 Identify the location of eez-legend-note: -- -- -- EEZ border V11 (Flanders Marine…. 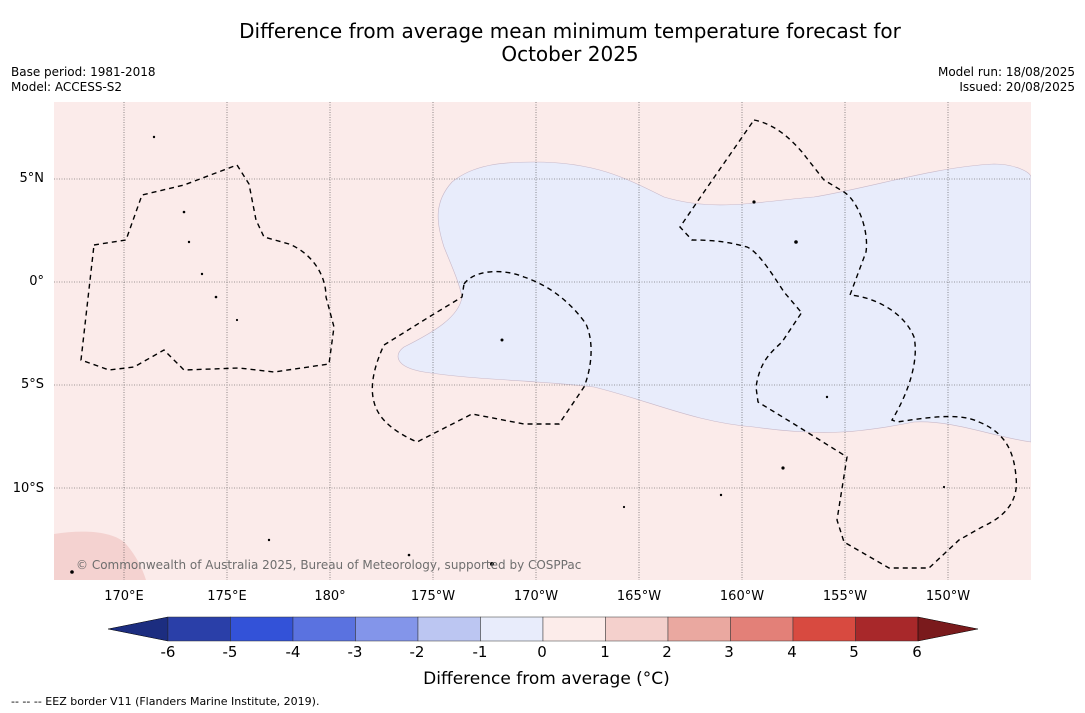
(165, 701).